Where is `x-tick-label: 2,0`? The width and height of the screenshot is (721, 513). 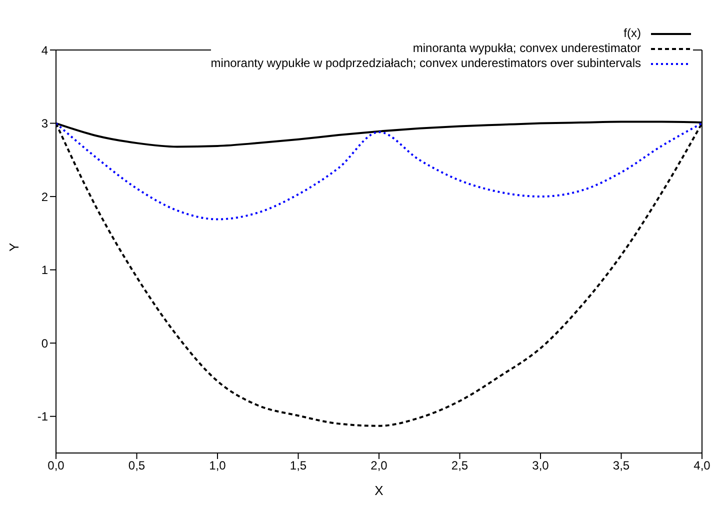
x-tick-label: 2,0 is located at coordinates (379, 465).